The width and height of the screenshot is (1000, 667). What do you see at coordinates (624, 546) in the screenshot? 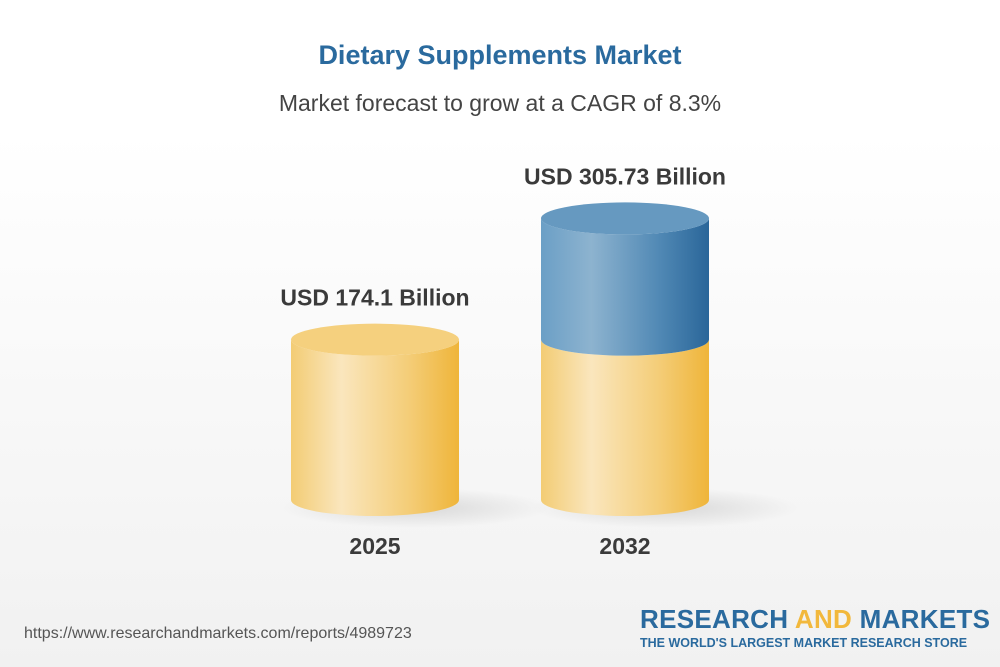
I see `x-tick-label: 2032` at bounding box center [624, 546].